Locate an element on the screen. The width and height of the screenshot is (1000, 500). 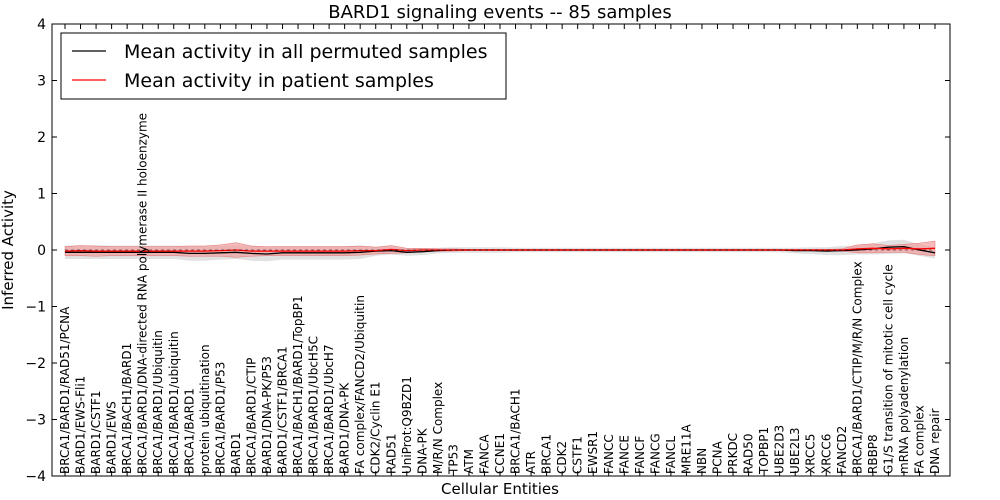
x-category-label: BRCA1/BARD1 is located at coordinates (189, 431).